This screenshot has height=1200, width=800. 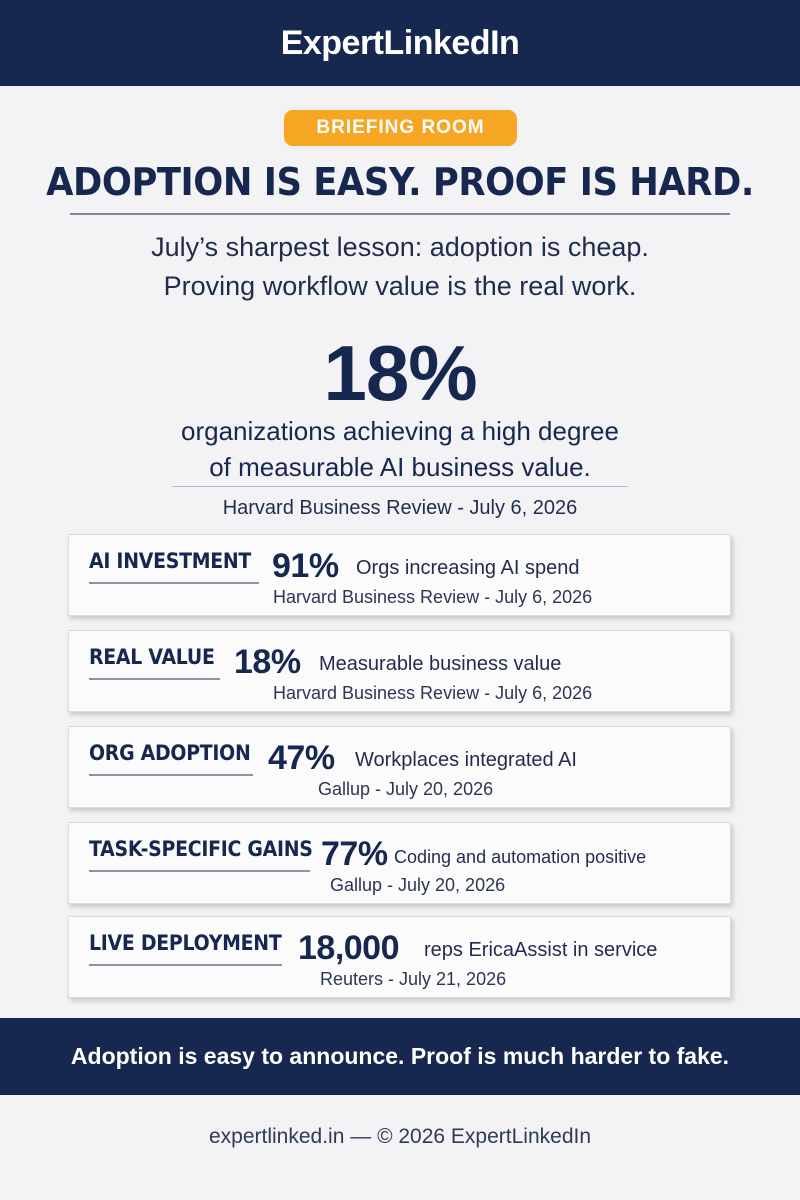 I want to click on page-header: ExpertLinkedIn, so click(x=400, y=43).